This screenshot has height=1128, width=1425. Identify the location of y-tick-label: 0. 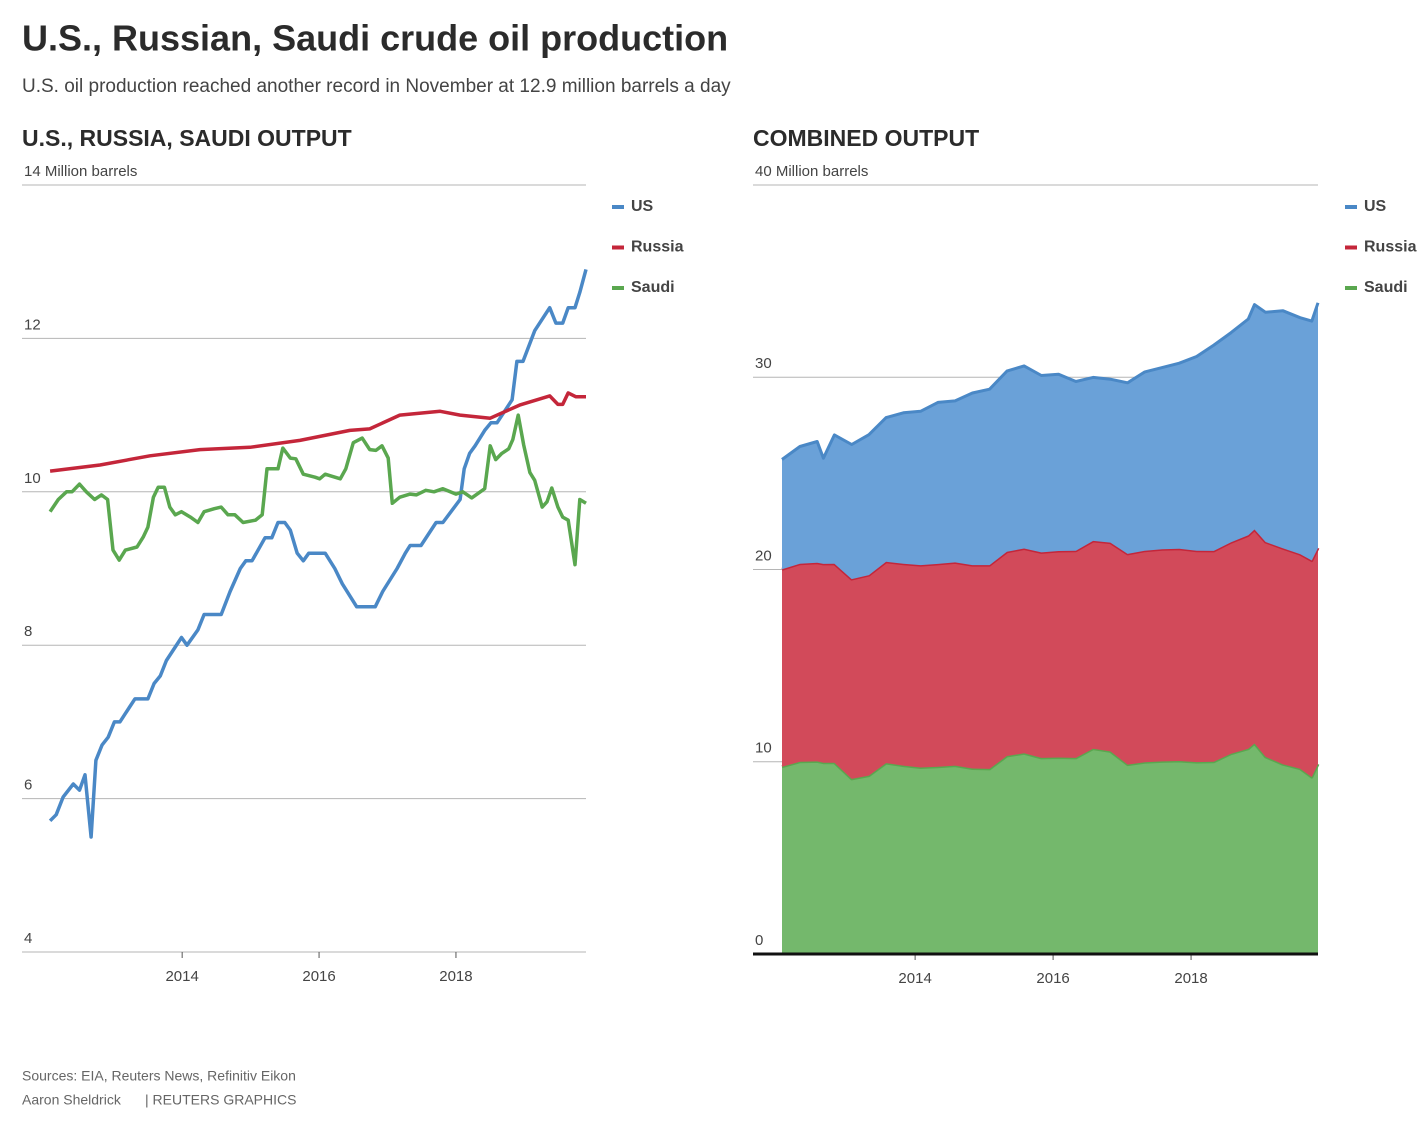
(759, 940).